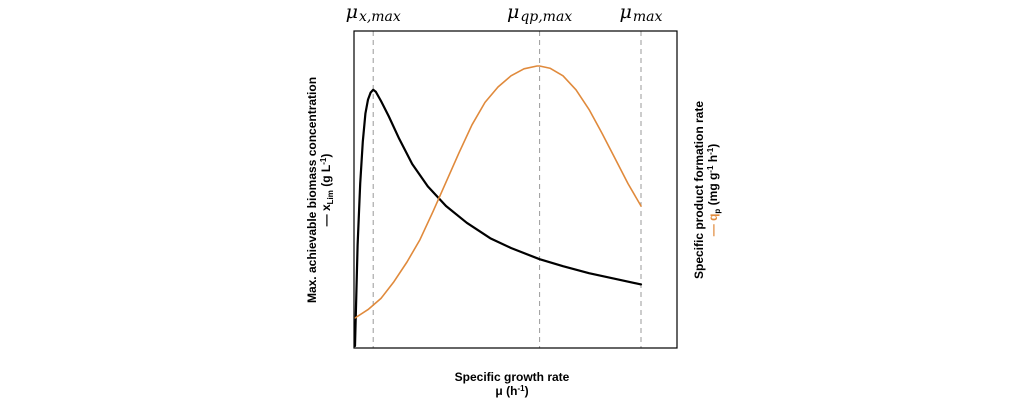  Describe the element at coordinates (511, 391) in the screenshot. I see `x-axis-unit: μ (h-1)` at that location.